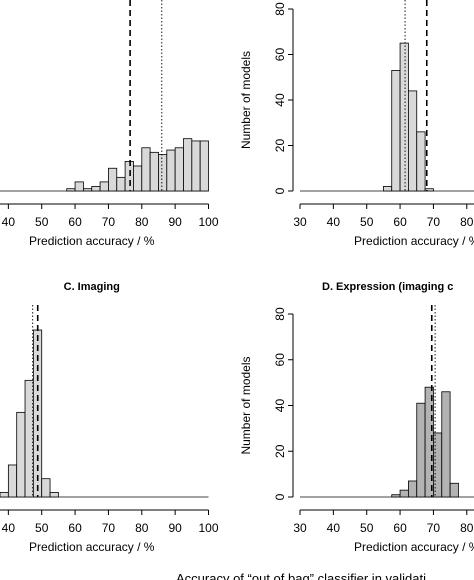  What do you see at coordinates (92, 287) in the screenshot?
I see `panel-title: C. Imaging` at bounding box center [92, 287].